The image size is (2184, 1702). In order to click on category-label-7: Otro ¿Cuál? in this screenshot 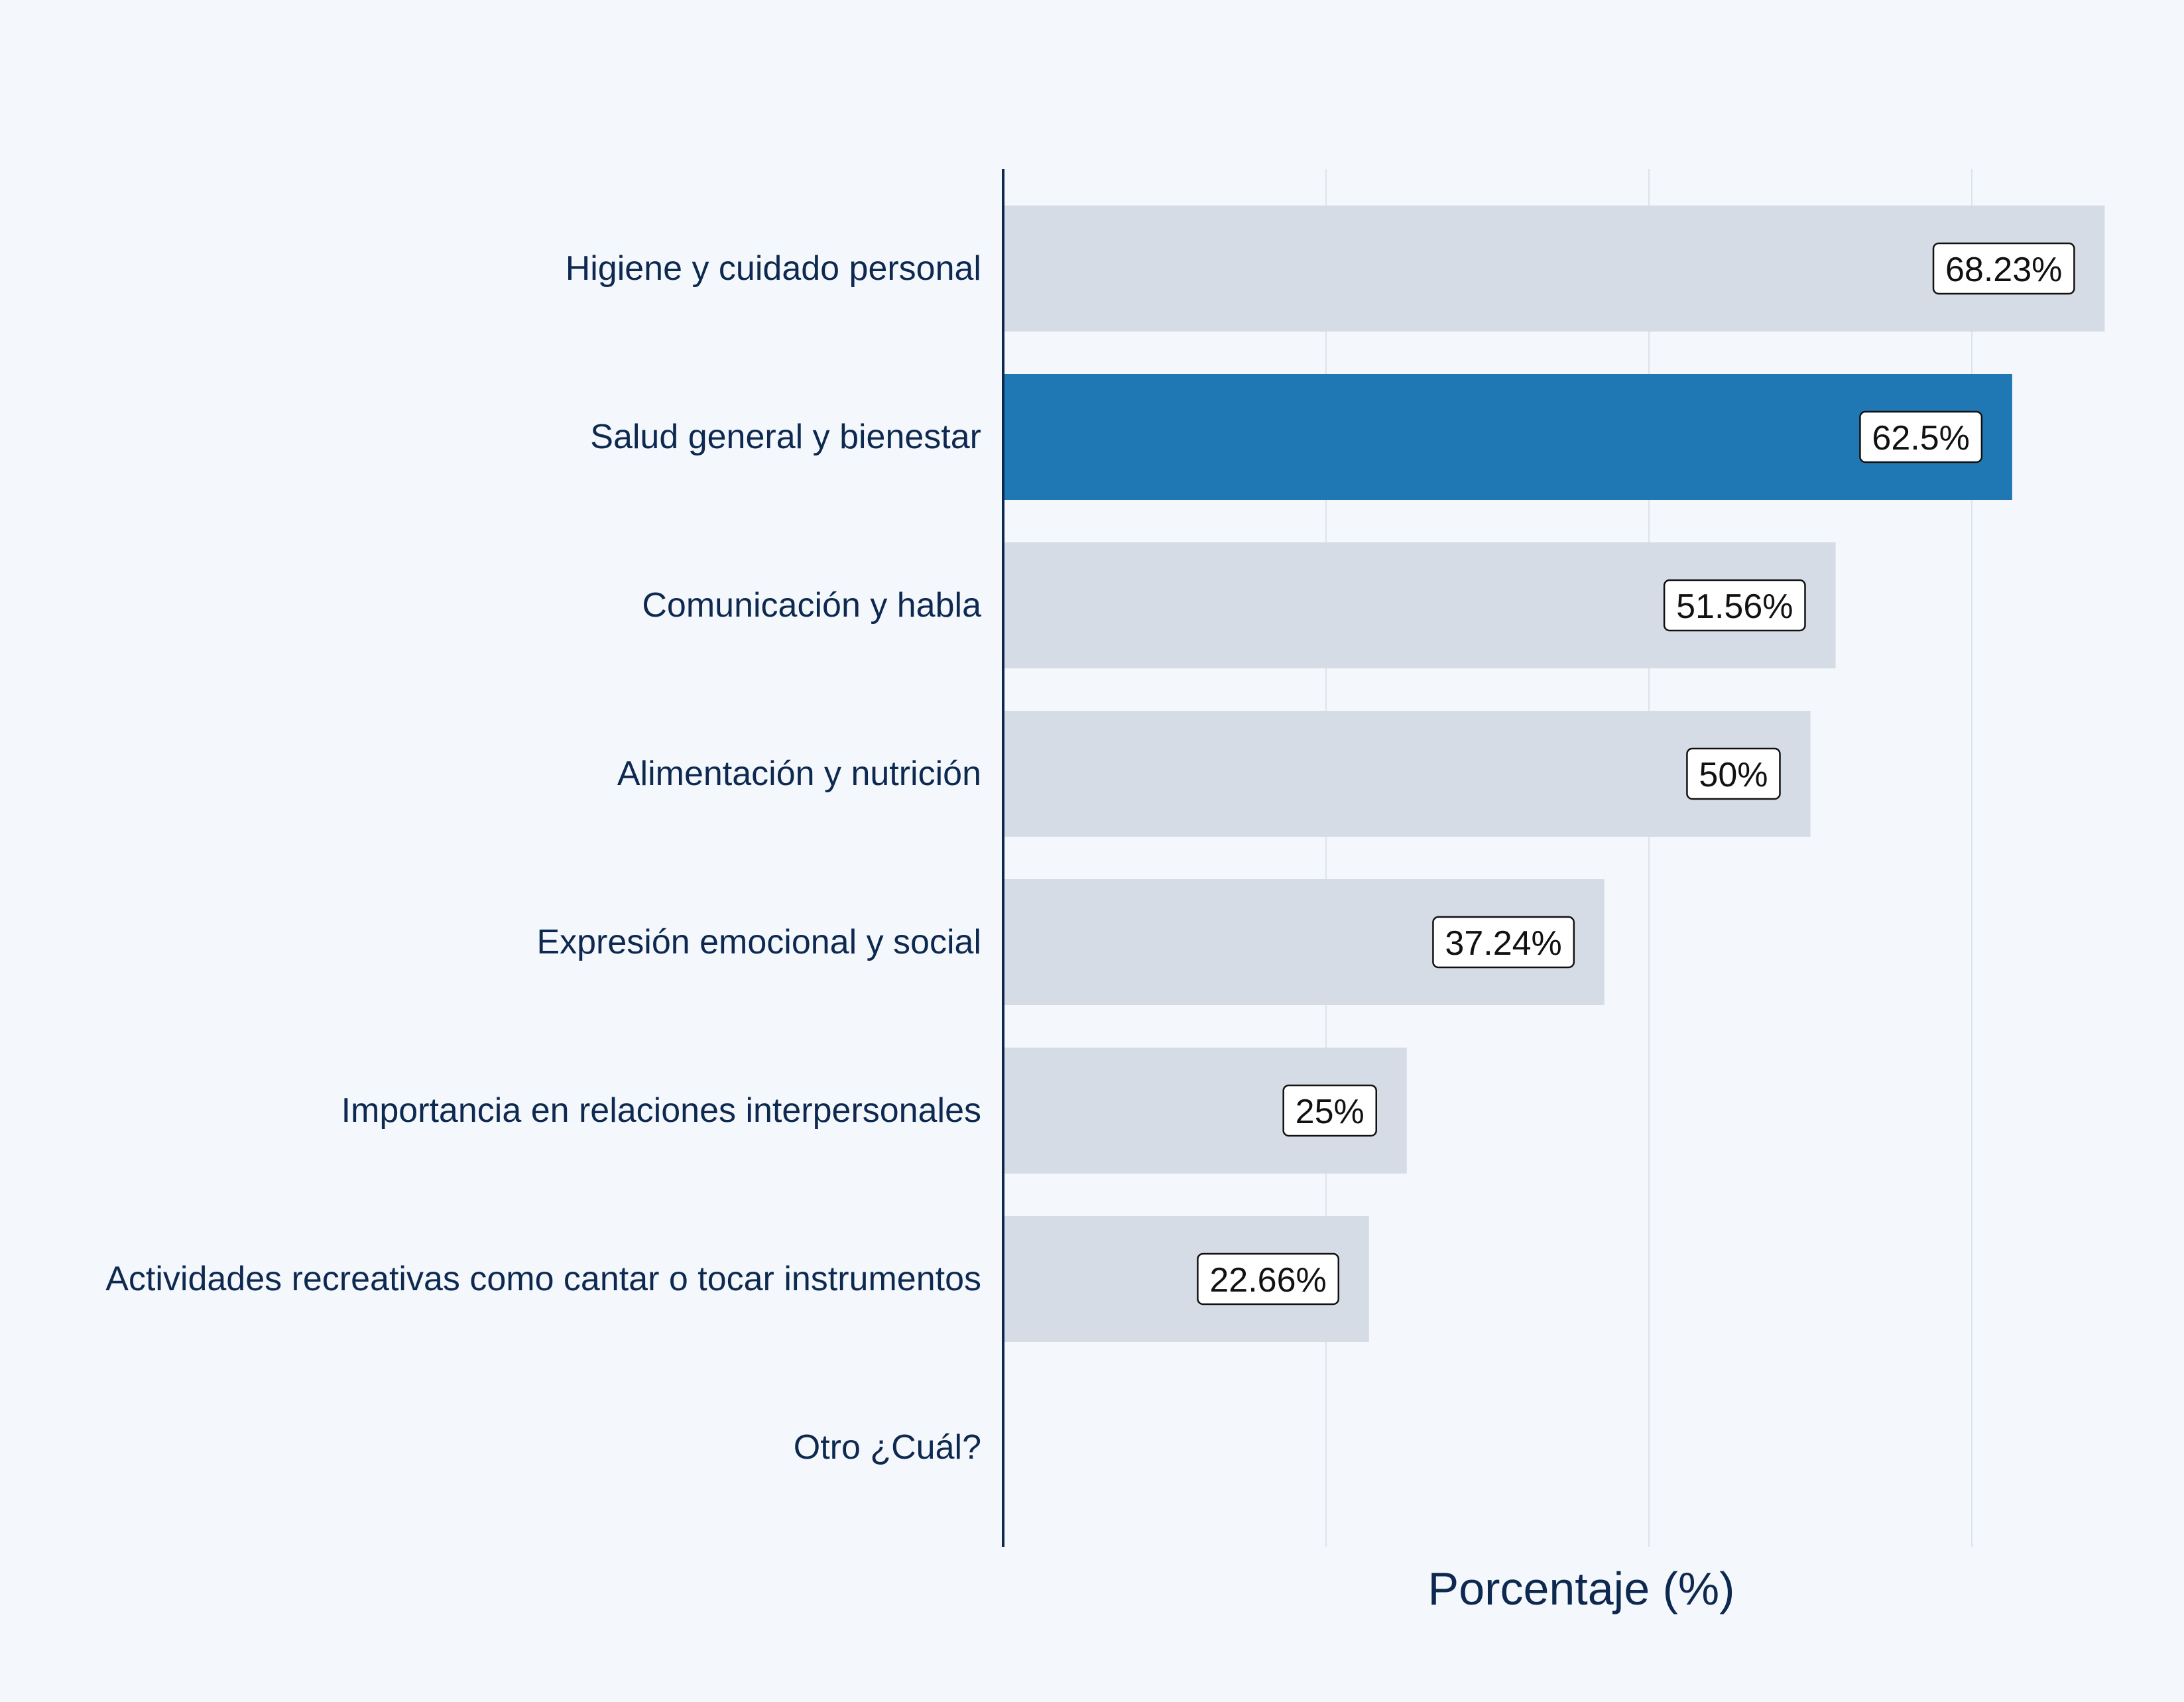, I will do `click(887, 1447)`.